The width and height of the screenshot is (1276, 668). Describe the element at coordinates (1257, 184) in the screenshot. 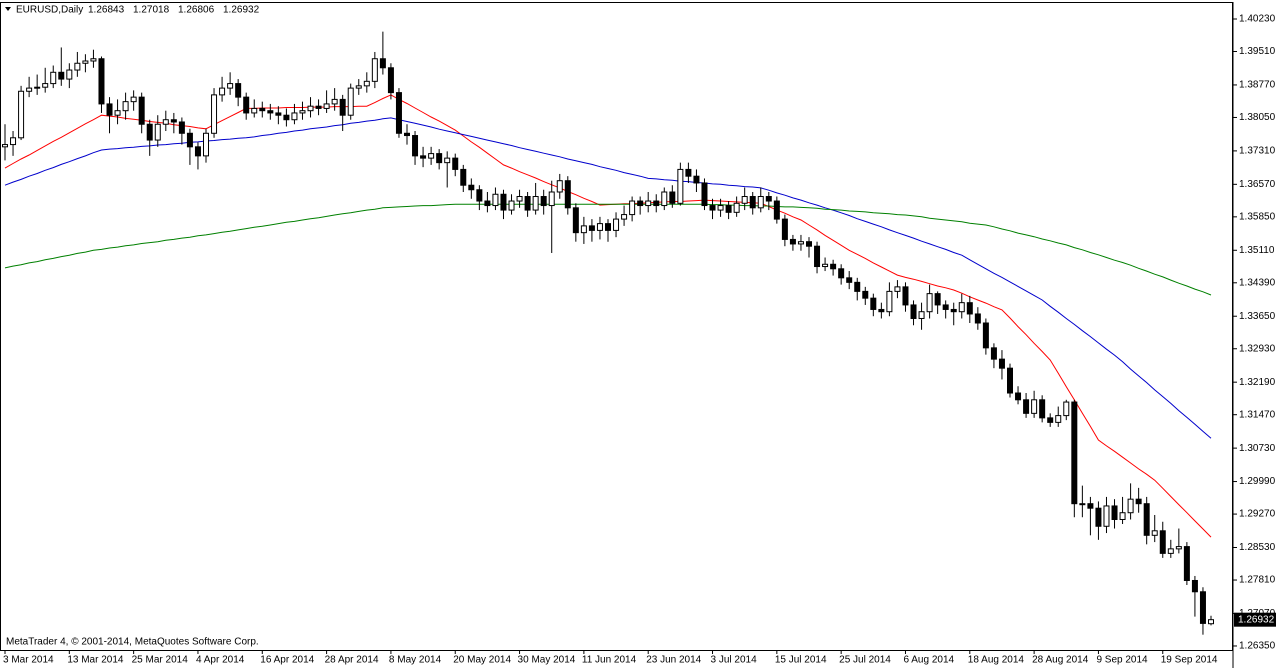

I see `y-tick-label: 1.36570` at that location.